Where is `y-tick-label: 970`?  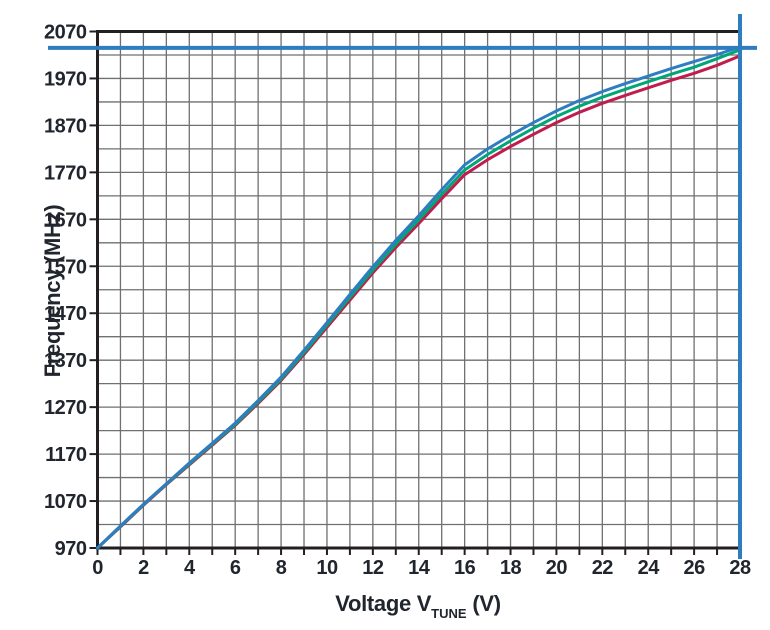 y-tick-label: 970 is located at coordinates (71, 549).